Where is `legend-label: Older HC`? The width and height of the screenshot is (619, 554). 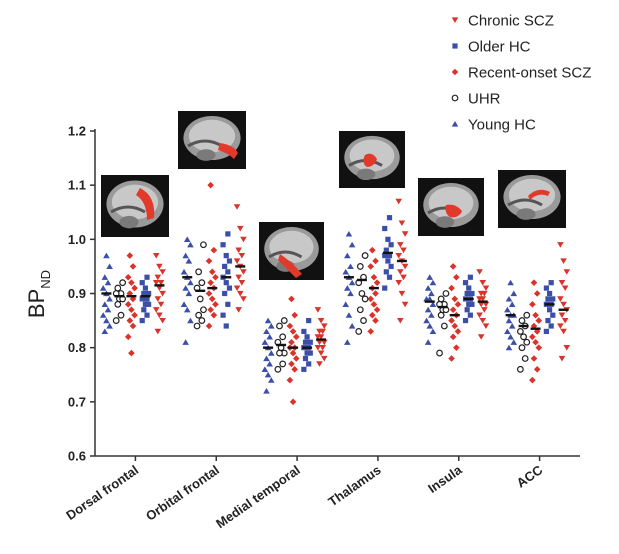
legend-label: Older HC is located at coordinates (499, 47).